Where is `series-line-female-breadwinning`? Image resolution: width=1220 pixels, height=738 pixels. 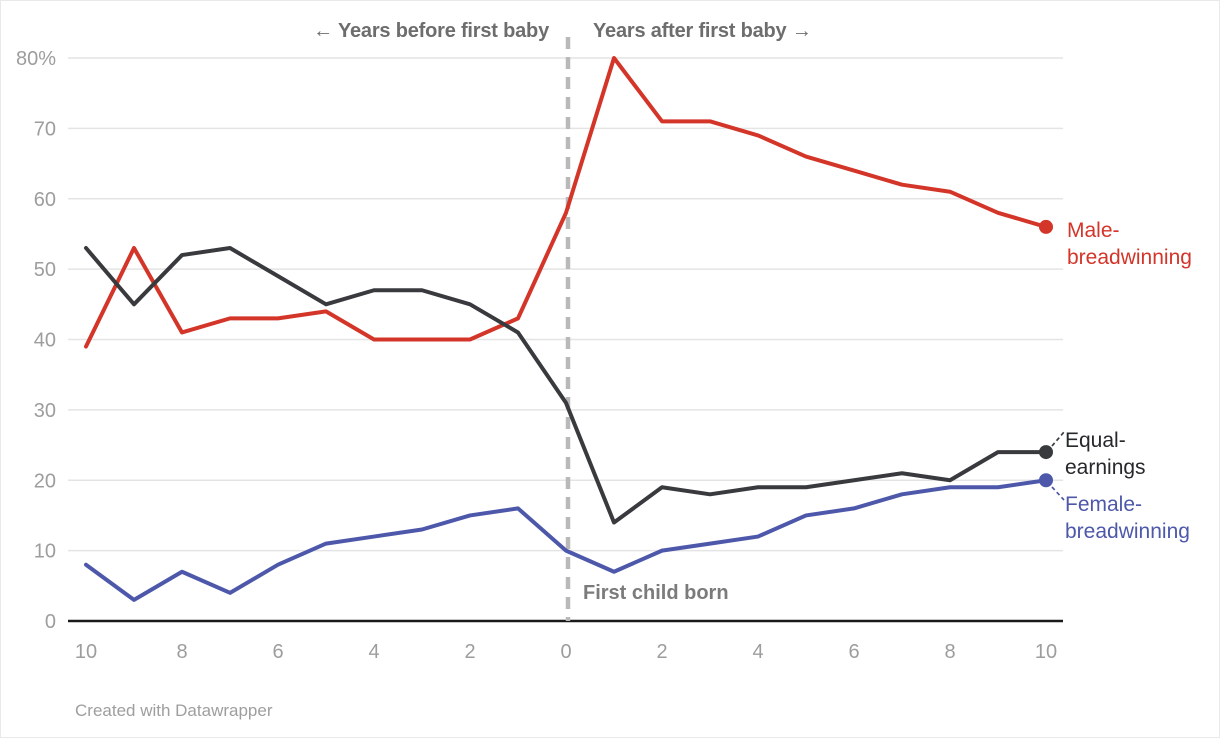 series-line-female-breadwinning is located at coordinates (566, 540).